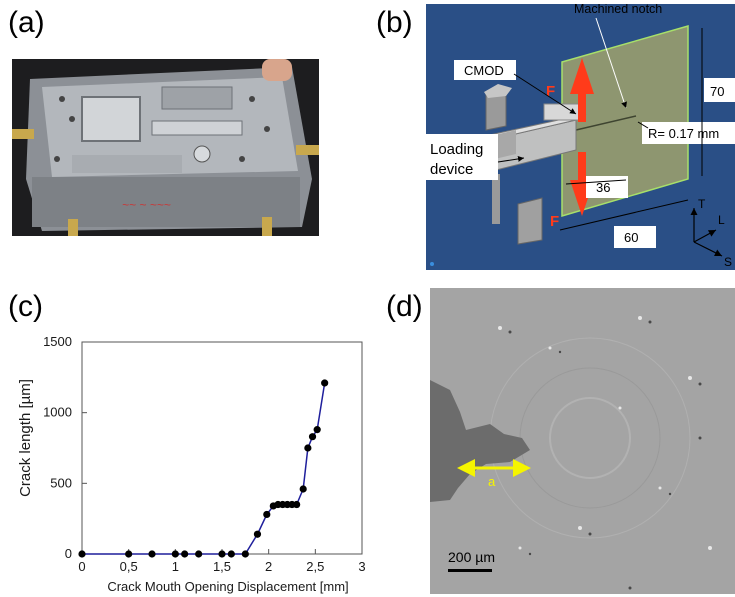 This screenshot has width=735, height=597. I want to click on test-rig-photo: ~~ ~ ~~~, so click(165, 147).